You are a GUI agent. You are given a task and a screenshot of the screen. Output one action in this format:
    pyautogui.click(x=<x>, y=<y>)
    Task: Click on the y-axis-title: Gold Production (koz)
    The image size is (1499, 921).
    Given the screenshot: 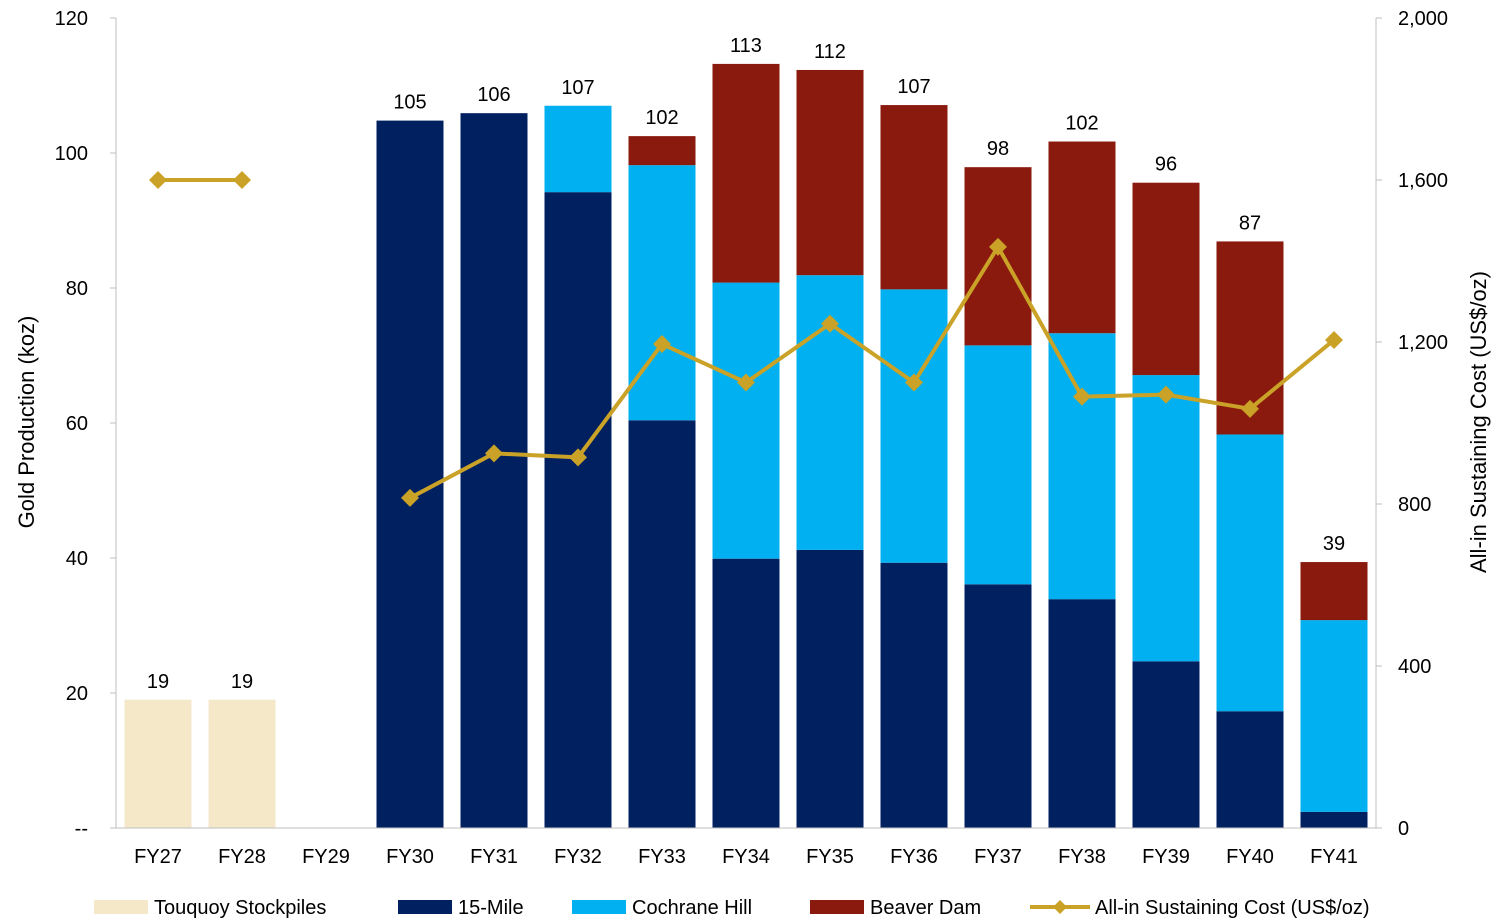 What is the action you would take?
    pyautogui.click(x=26, y=422)
    